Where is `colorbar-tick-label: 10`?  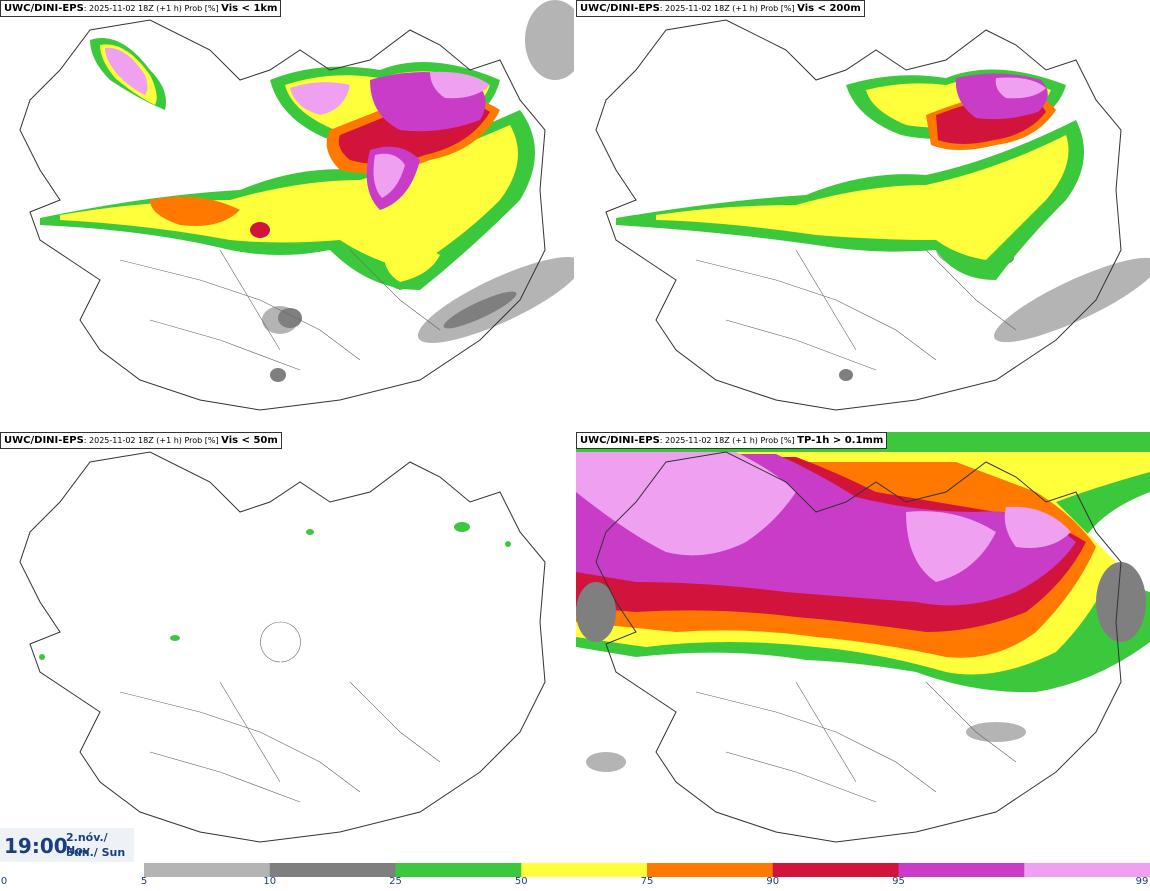
colorbar-tick-label: 10 is located at coordinates (270, 881).